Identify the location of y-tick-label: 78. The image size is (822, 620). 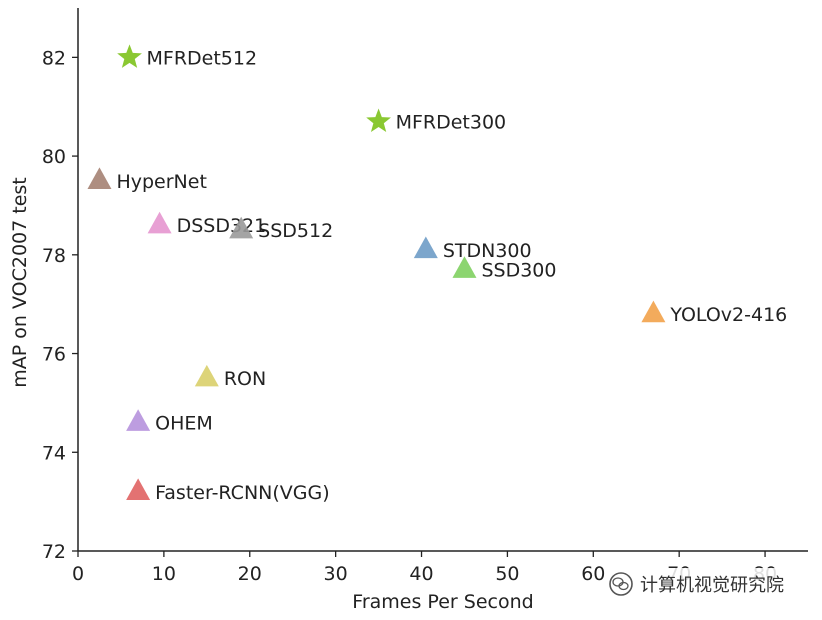
(54, 256).